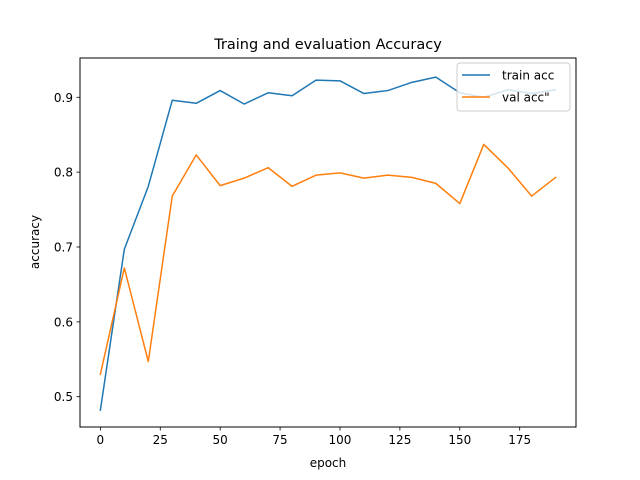 The height and width of the screenshot is (480, 640). Describe the element at coordinates (399, 440) in the screenshot. I see `x-tick-label: 125` at that location.